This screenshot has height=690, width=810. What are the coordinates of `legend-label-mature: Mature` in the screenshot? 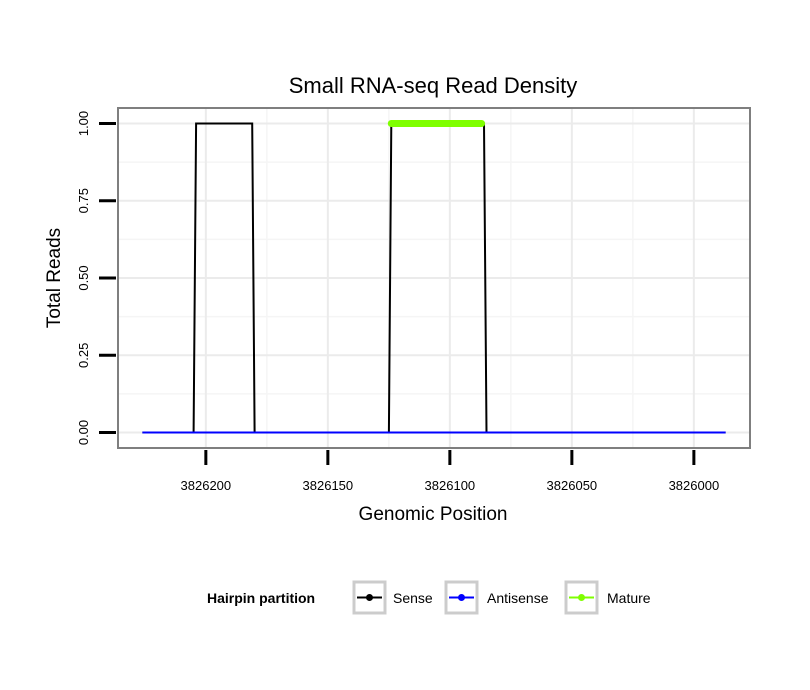 It's located at (629, 598).